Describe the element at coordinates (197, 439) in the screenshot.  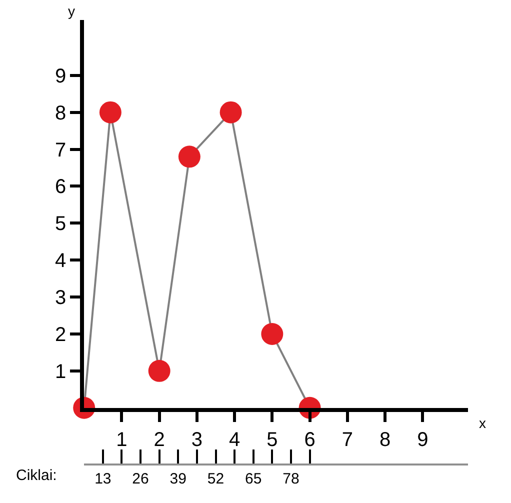
I see `x-tick-label: 3` at that location.